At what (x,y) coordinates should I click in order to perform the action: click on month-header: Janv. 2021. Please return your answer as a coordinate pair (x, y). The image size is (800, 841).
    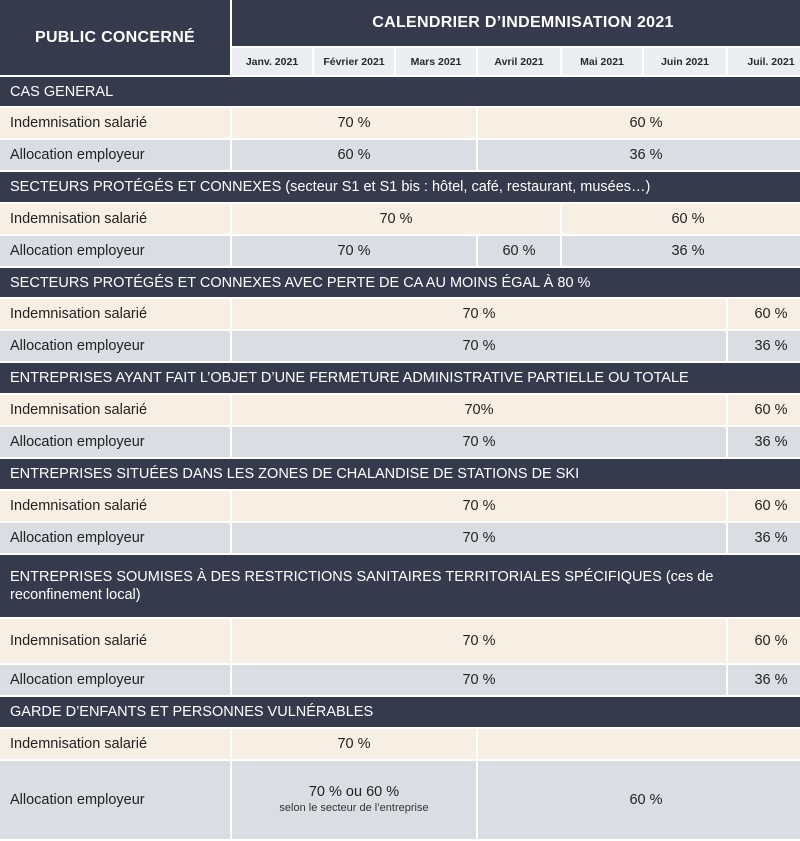
    Looking at the image, I should click on (272, 62).